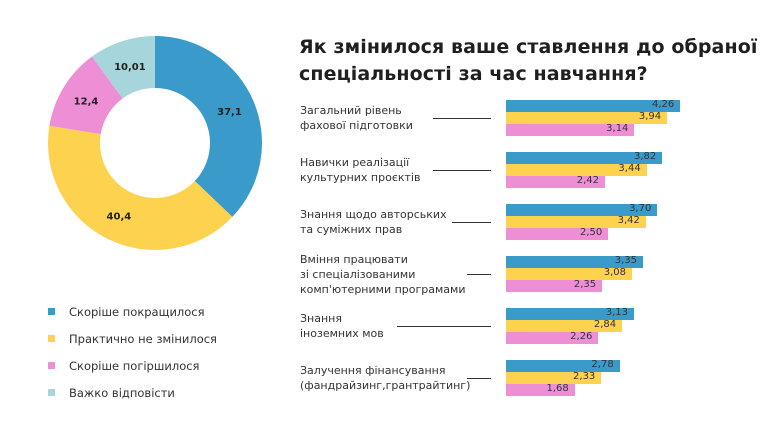  What do you see at coordinates (591, 232) in the screenshot?
I see `bar-value-label: 2,50` at bounding box center [591, 232].